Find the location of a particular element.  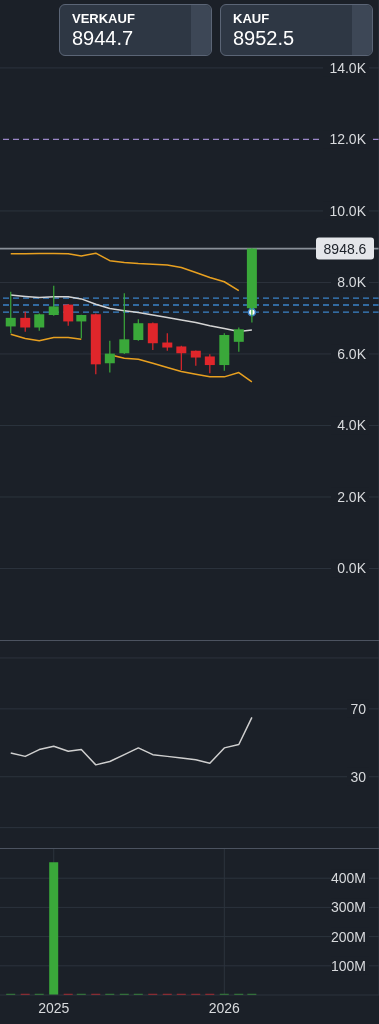

y-tick-label: 70 is located at coordinates (358, 708).